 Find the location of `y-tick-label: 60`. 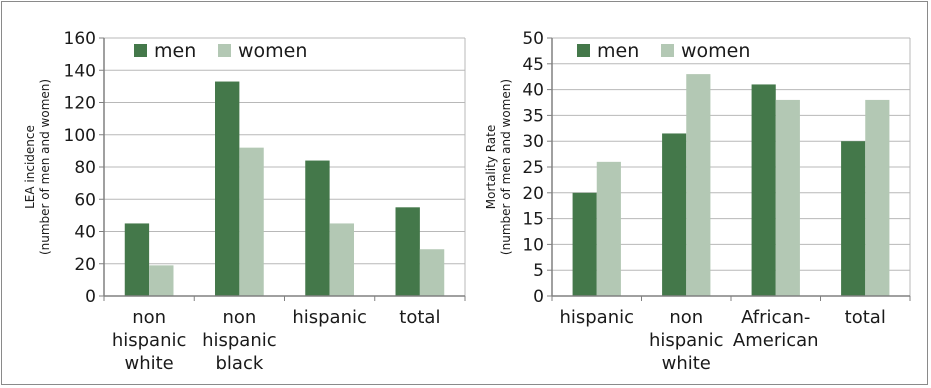

y-tick-label: 60 is located at coordinates (85, 200).